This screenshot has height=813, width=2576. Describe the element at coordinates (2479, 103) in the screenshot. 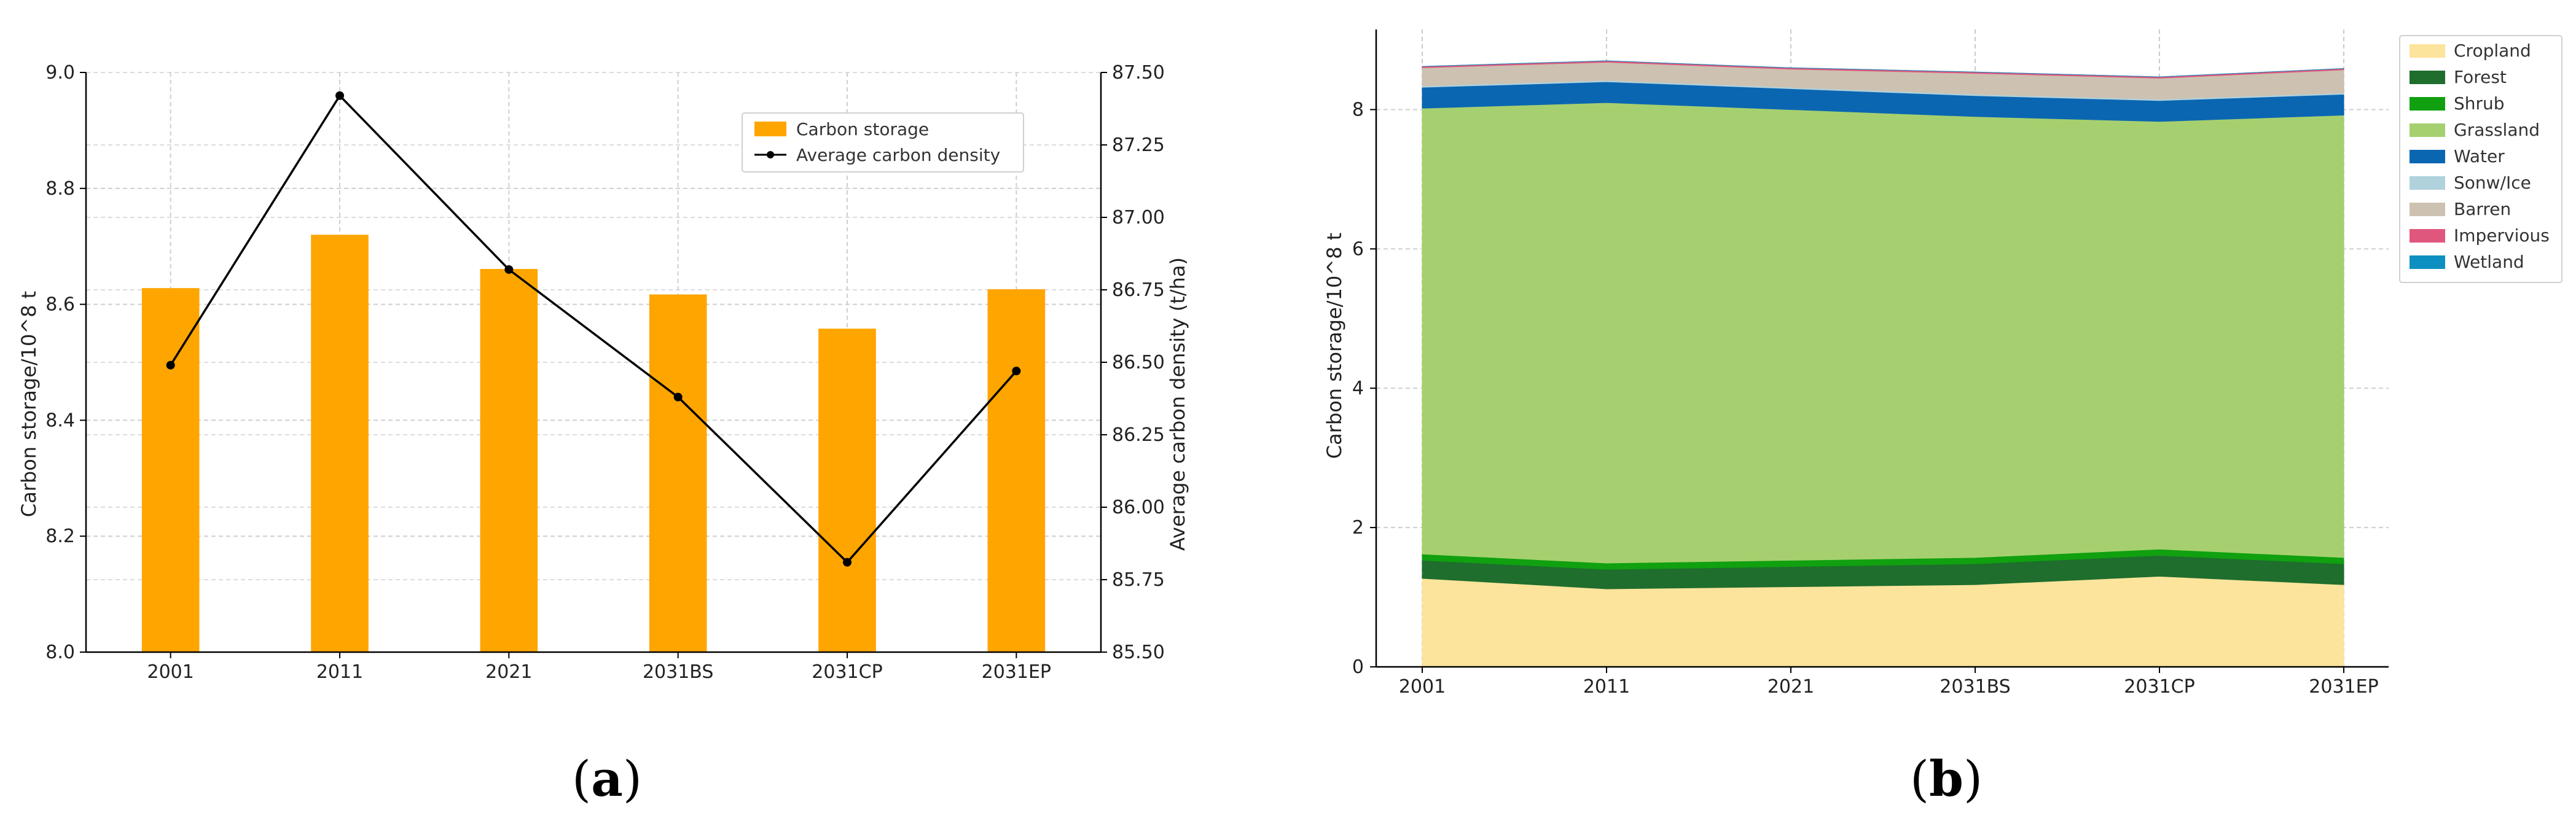

I see `legend-label-shrub: Shrub` at that location.